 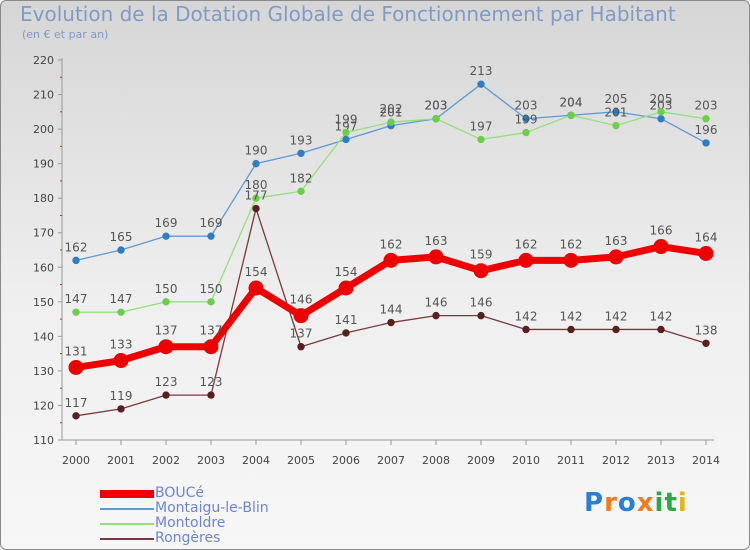 What do you see at coordinates (391, 310) in the screenshot?
I see `data-label-rong-res: 144` at bounding box center [391, 310].